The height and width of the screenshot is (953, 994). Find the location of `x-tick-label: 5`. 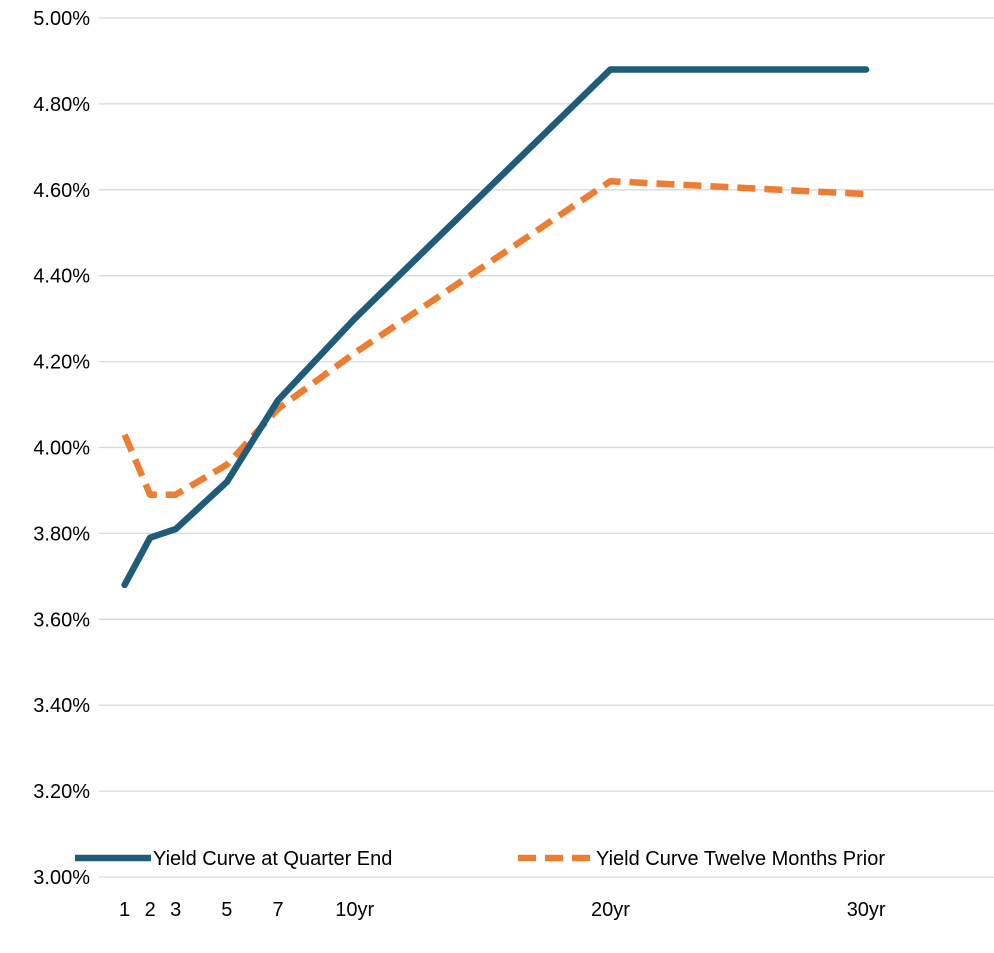

x-tick-label: 5 is located at coordinates (226, 910).